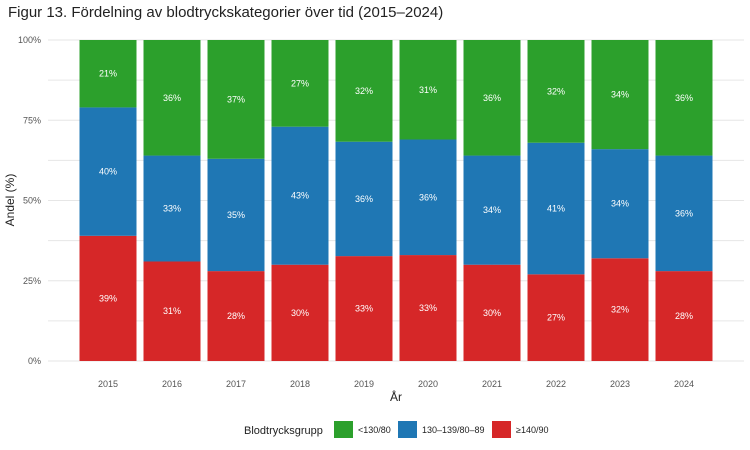  What do you see at coordinates (396, 384) in the screenshot?
I see `x-axis-ticks: 2015 2016 2017 2018 2019 2020 2021 2022 2023 2024` at bounding box center [396, 384].